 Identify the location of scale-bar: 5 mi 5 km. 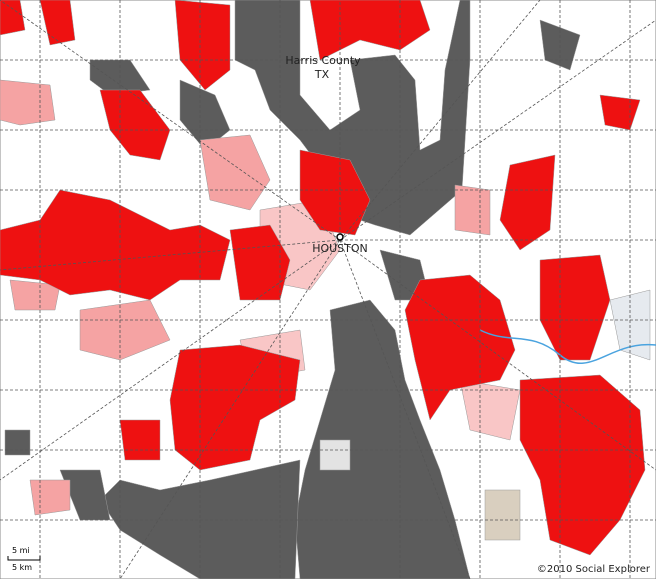
(24, 559).